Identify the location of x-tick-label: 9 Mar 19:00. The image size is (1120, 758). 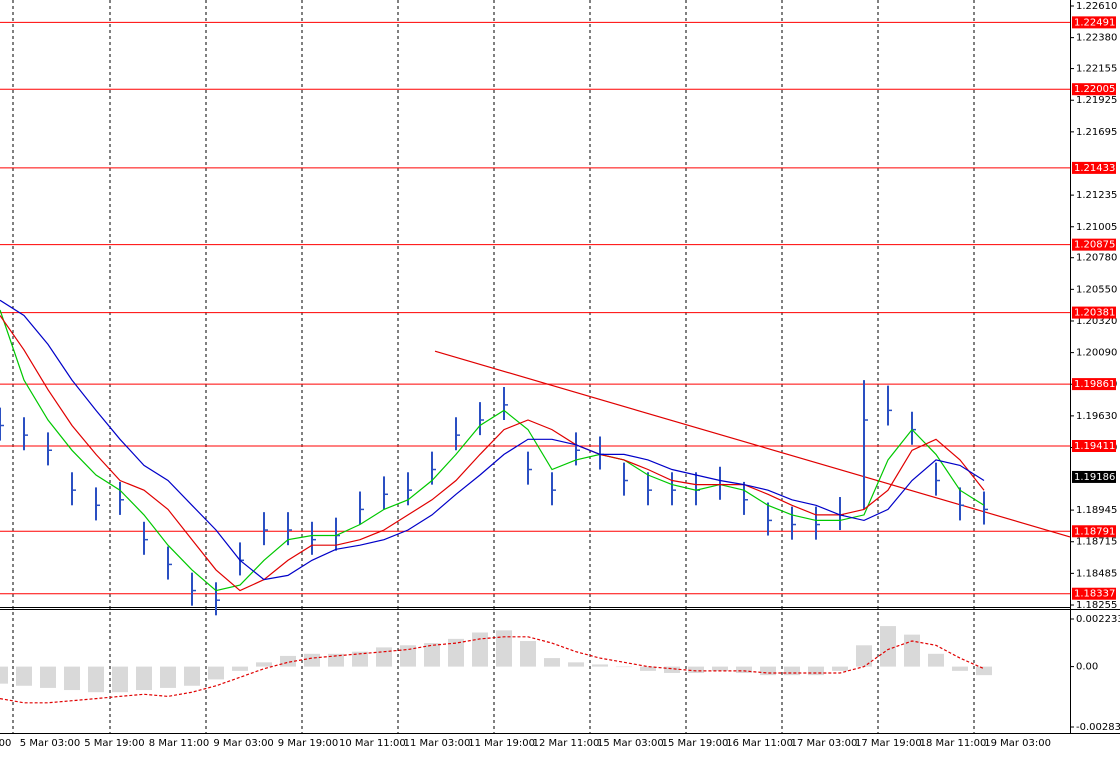
(308, 743).